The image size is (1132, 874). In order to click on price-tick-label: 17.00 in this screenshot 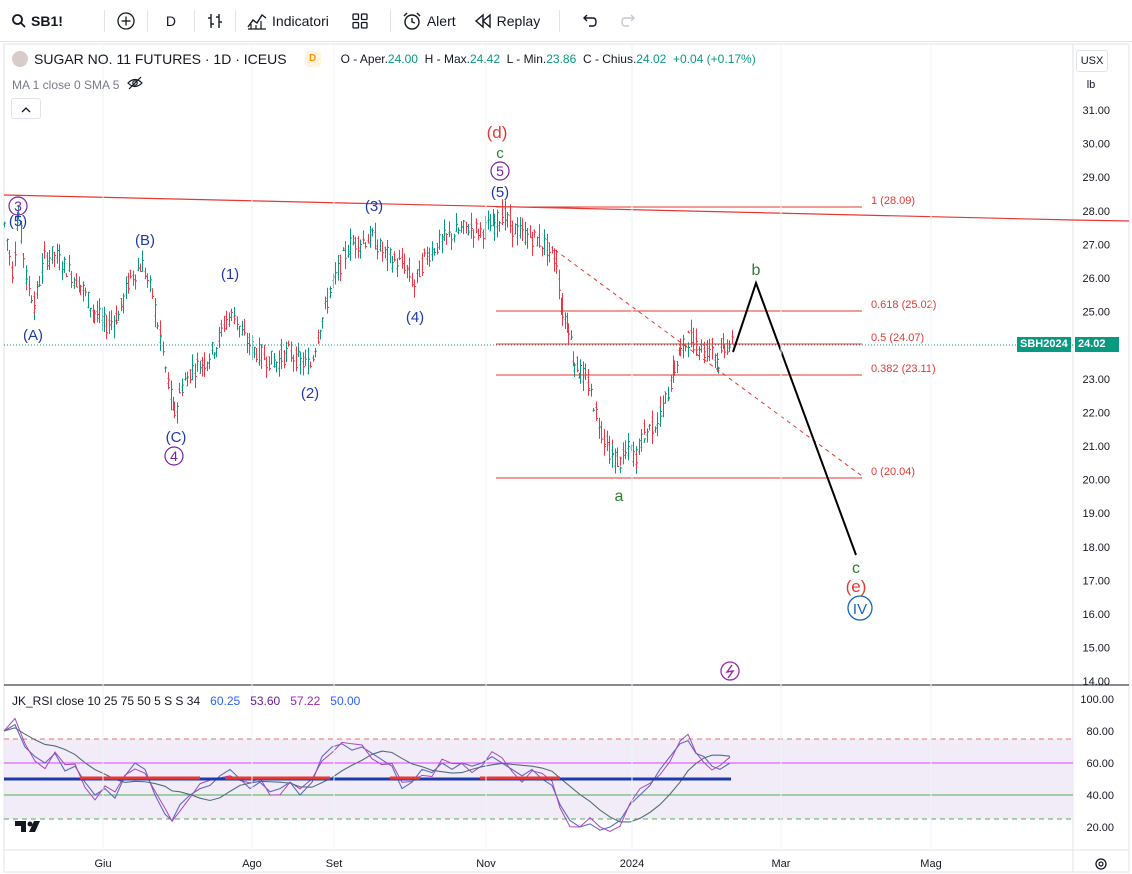, I will do `click(1096, 581)`.